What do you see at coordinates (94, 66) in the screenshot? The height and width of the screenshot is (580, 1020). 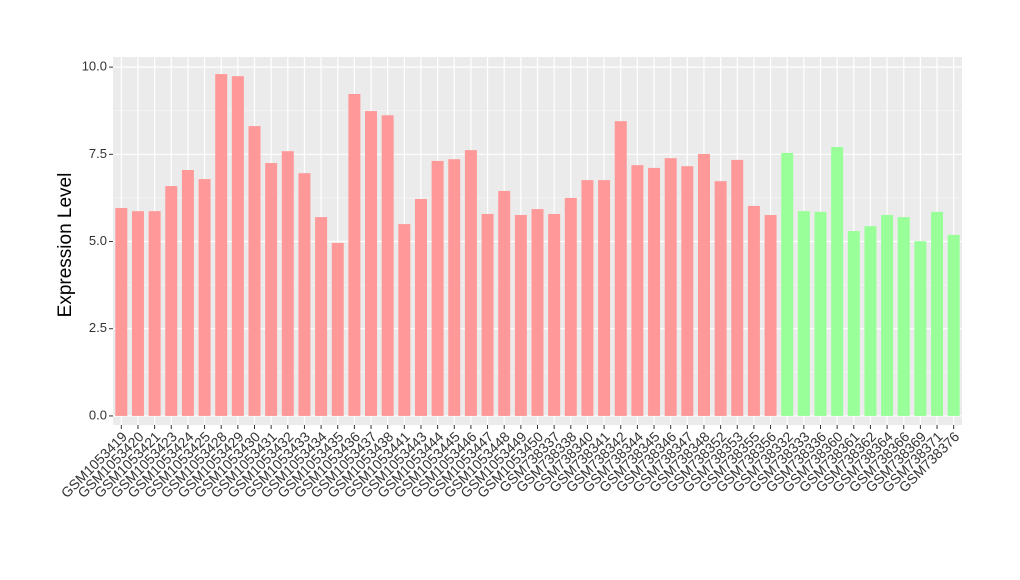 I see `y-tick-label: 10.0` at bounding box center [94, 66].